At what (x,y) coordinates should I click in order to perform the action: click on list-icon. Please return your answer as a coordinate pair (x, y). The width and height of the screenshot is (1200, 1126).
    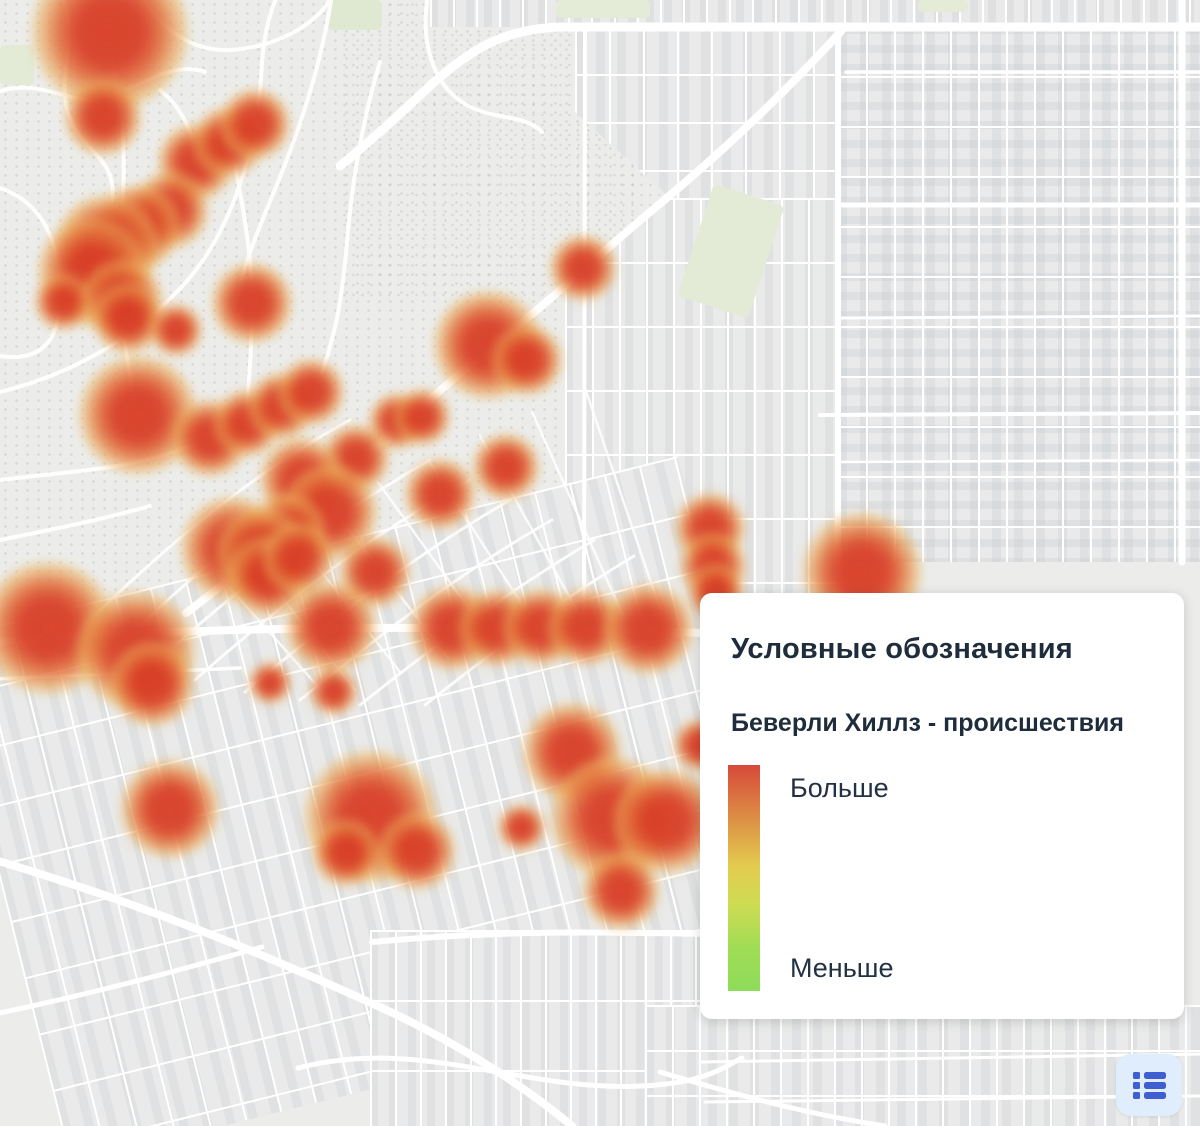
    Looking at the image, I should click on (1149, 1085).